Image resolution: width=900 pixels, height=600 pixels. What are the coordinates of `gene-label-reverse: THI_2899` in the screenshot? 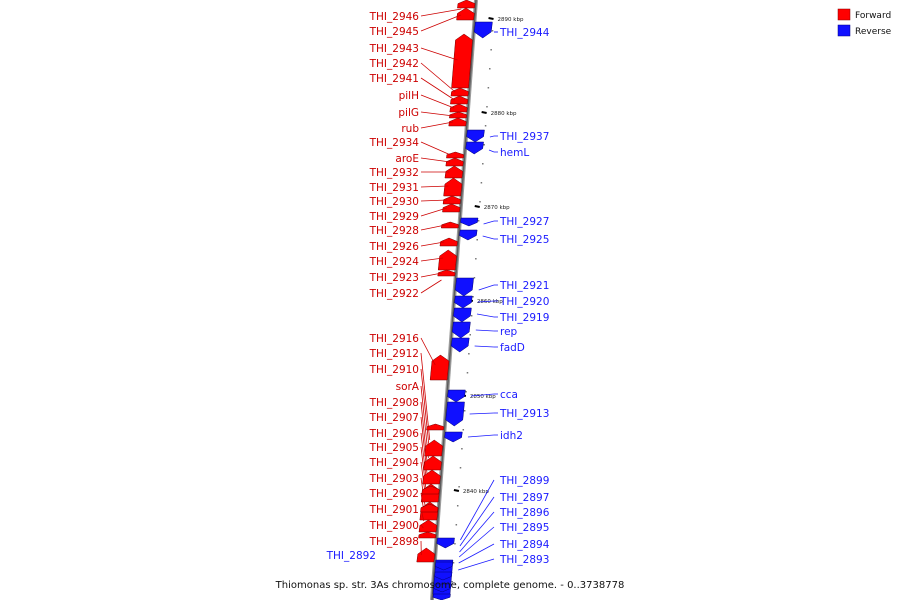 It's located at (524, 481).